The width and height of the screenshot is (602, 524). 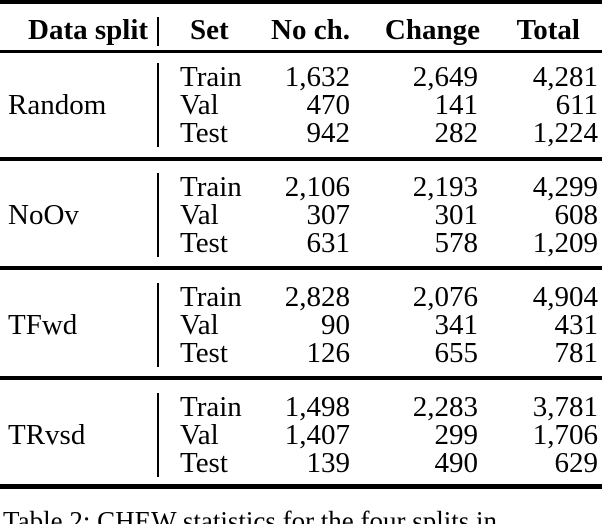 I want to click on cell-no-ch: 1,498, so click(x=317, y=407).